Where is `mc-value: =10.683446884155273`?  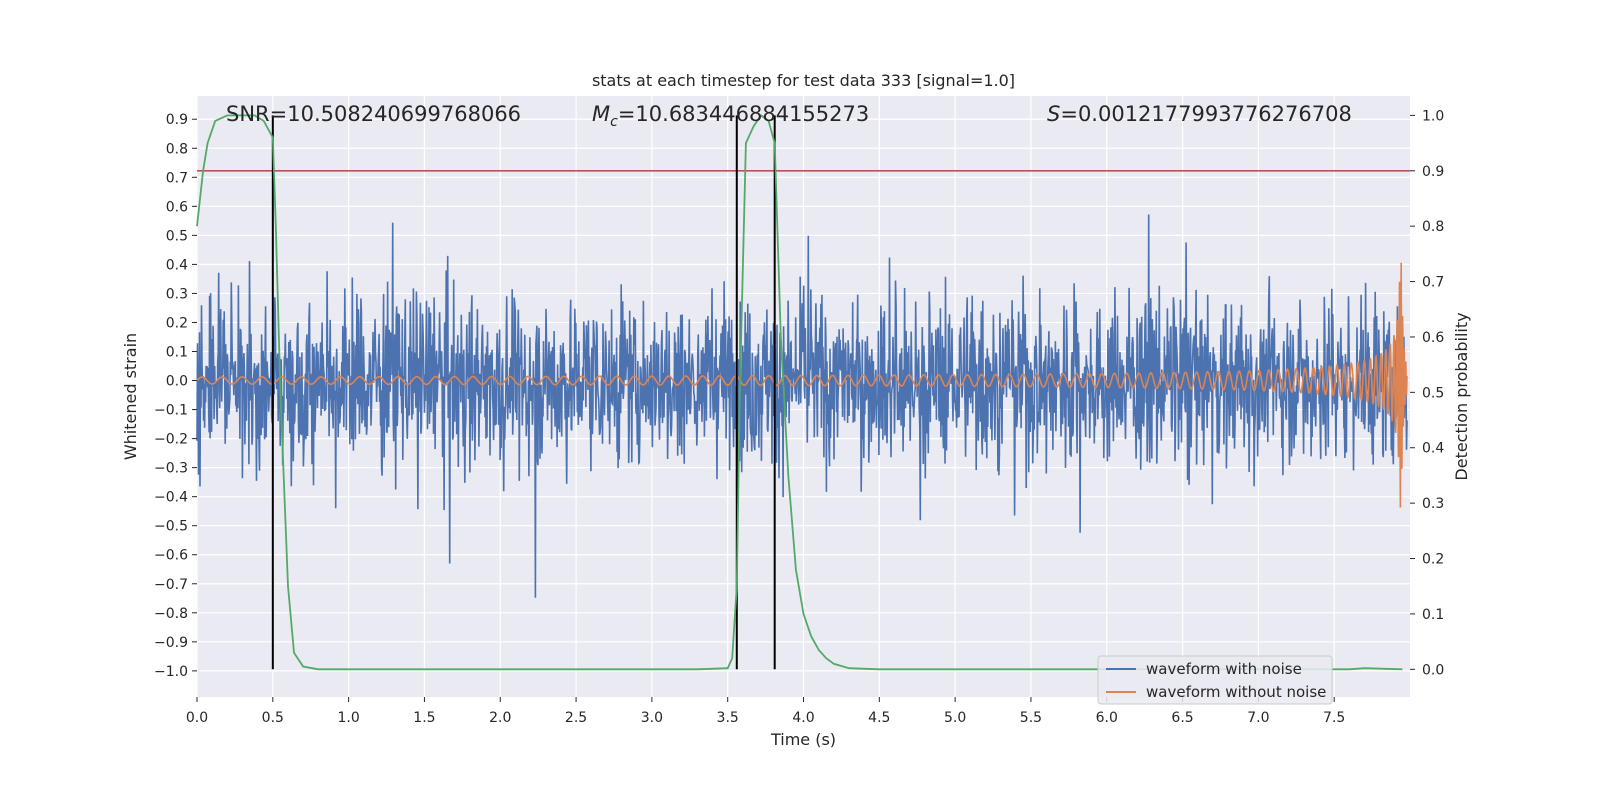 mc-value: =10.683446884155273 is located at coordinates (743, 114).